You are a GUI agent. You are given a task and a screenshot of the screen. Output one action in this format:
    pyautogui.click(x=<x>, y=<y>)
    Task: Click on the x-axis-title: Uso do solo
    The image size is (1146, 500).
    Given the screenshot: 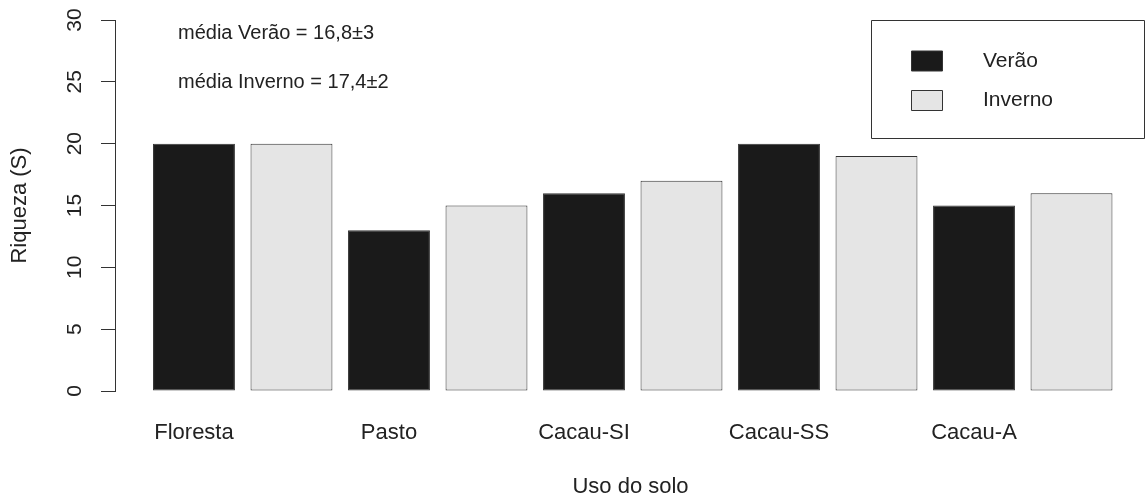 What is the action you would take?
    pyautogui.click(x=630, y=485)
    